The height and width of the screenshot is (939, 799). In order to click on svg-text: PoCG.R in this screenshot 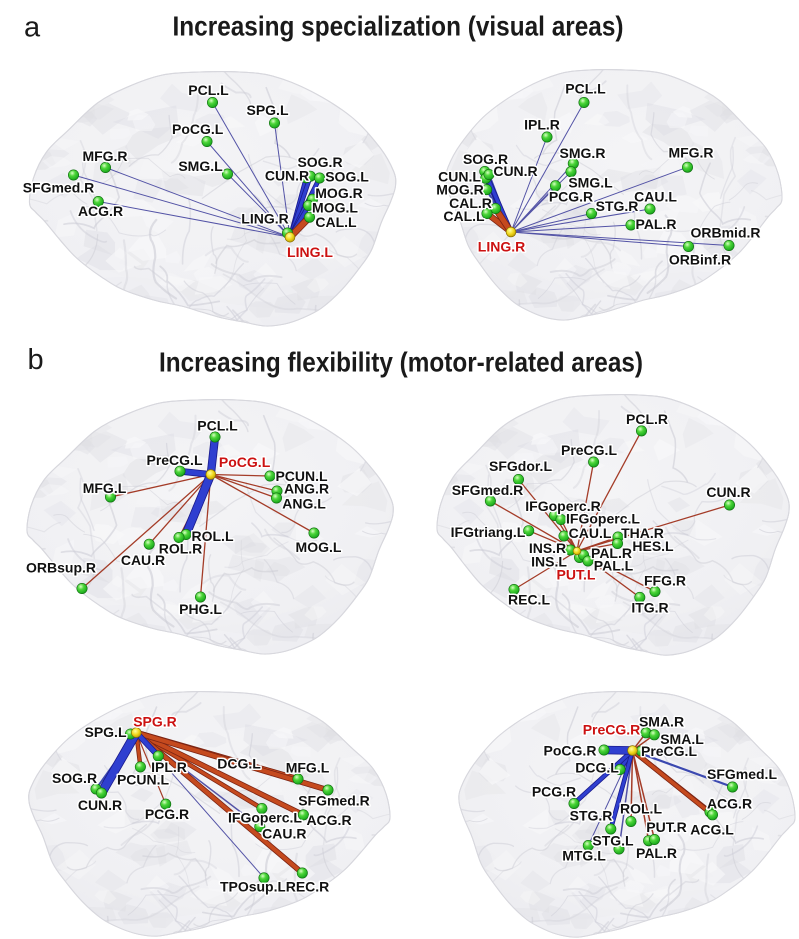, I will do `click(570, 751)`.